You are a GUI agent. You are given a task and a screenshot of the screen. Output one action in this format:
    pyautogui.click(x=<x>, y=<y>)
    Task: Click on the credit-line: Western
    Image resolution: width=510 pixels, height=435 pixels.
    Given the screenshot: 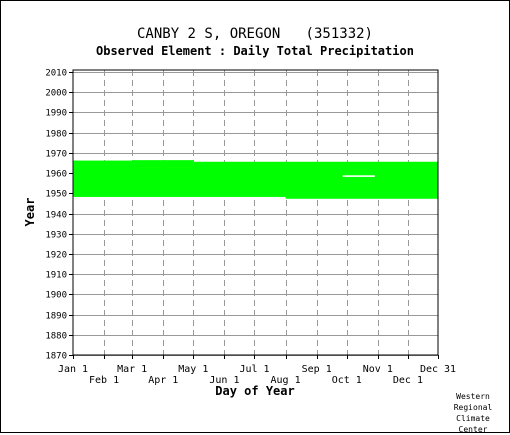 What is the action you would take?
    pyautogui.click(x=473, y=396)
    